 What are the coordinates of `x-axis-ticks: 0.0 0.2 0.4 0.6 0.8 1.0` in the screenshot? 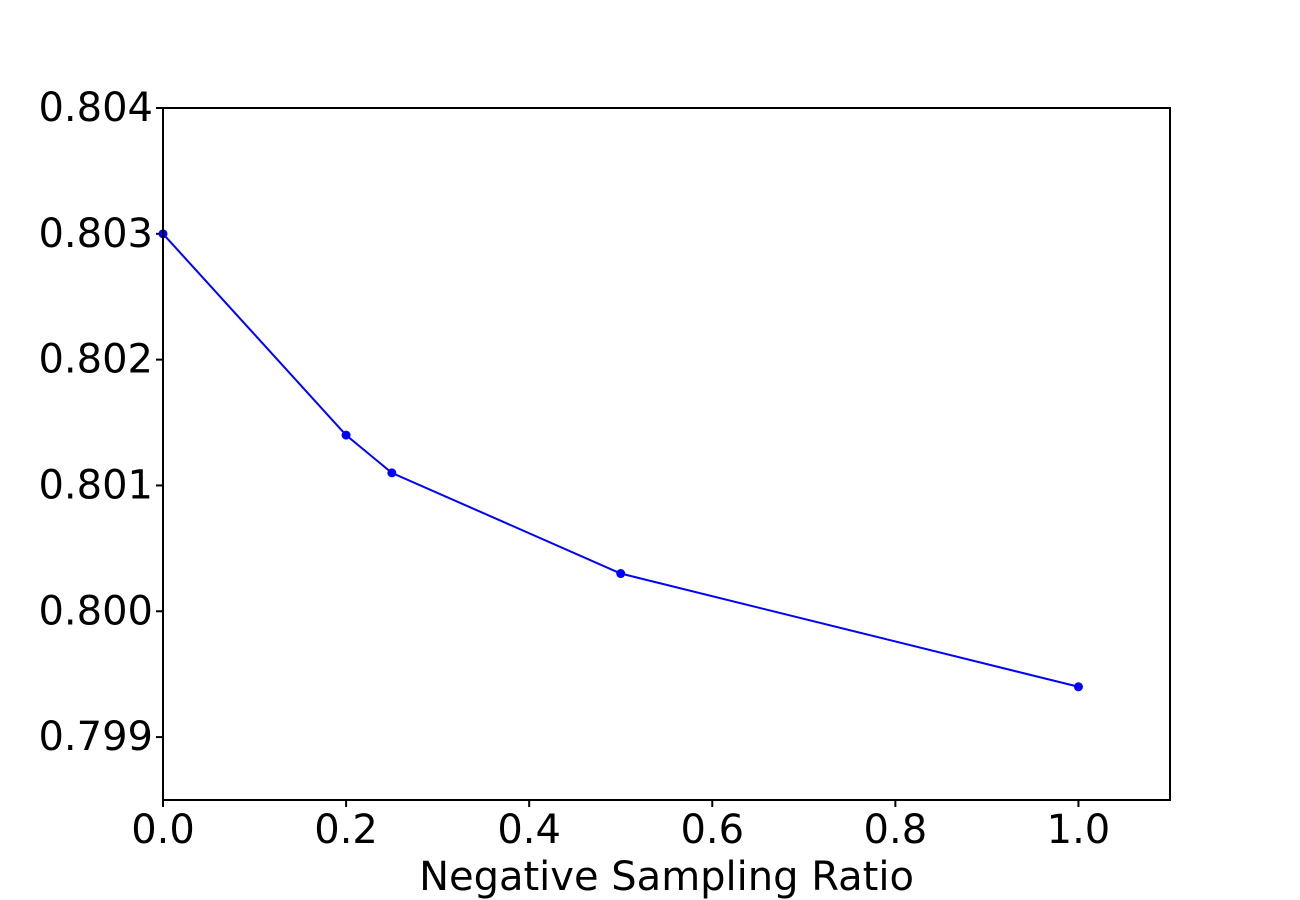 It's located at (620, 826).